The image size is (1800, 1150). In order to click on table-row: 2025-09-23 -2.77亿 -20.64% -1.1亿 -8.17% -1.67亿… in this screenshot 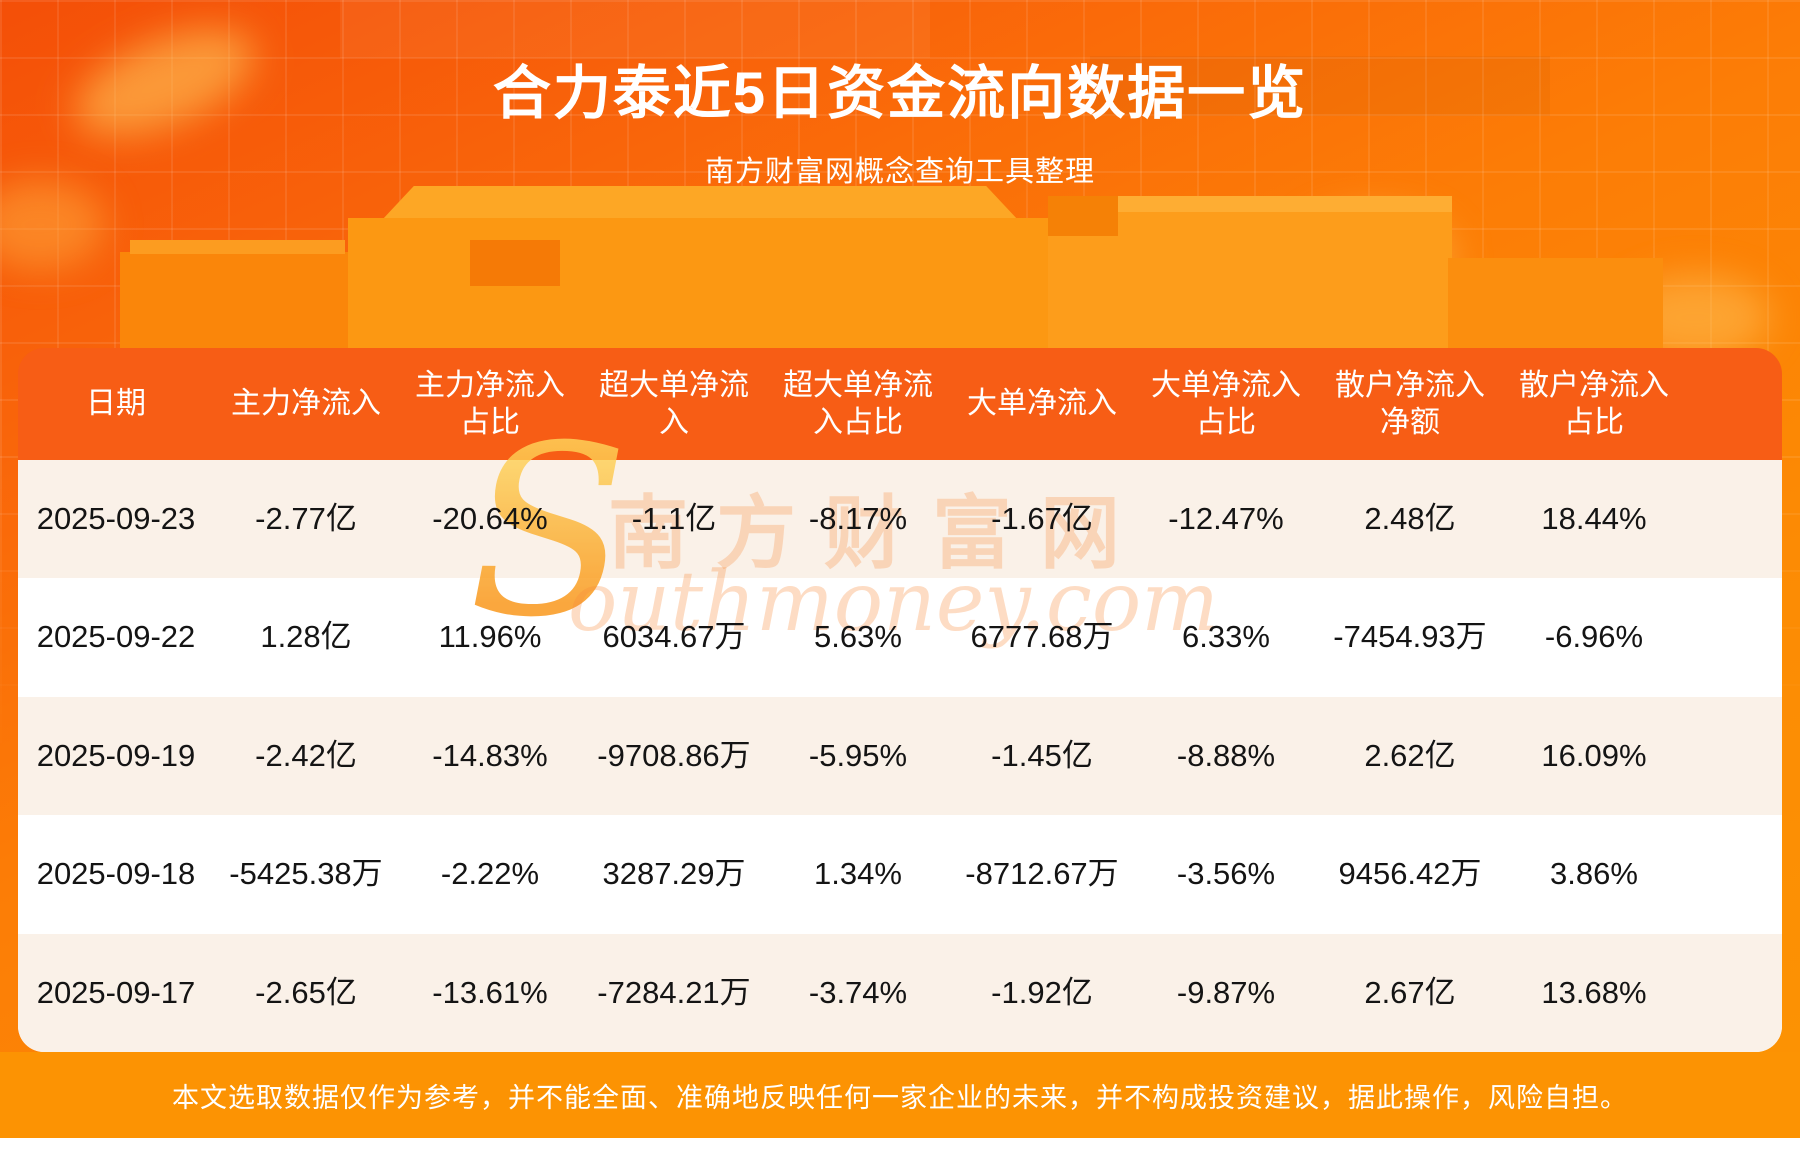, I will do `click(900, 519)`.